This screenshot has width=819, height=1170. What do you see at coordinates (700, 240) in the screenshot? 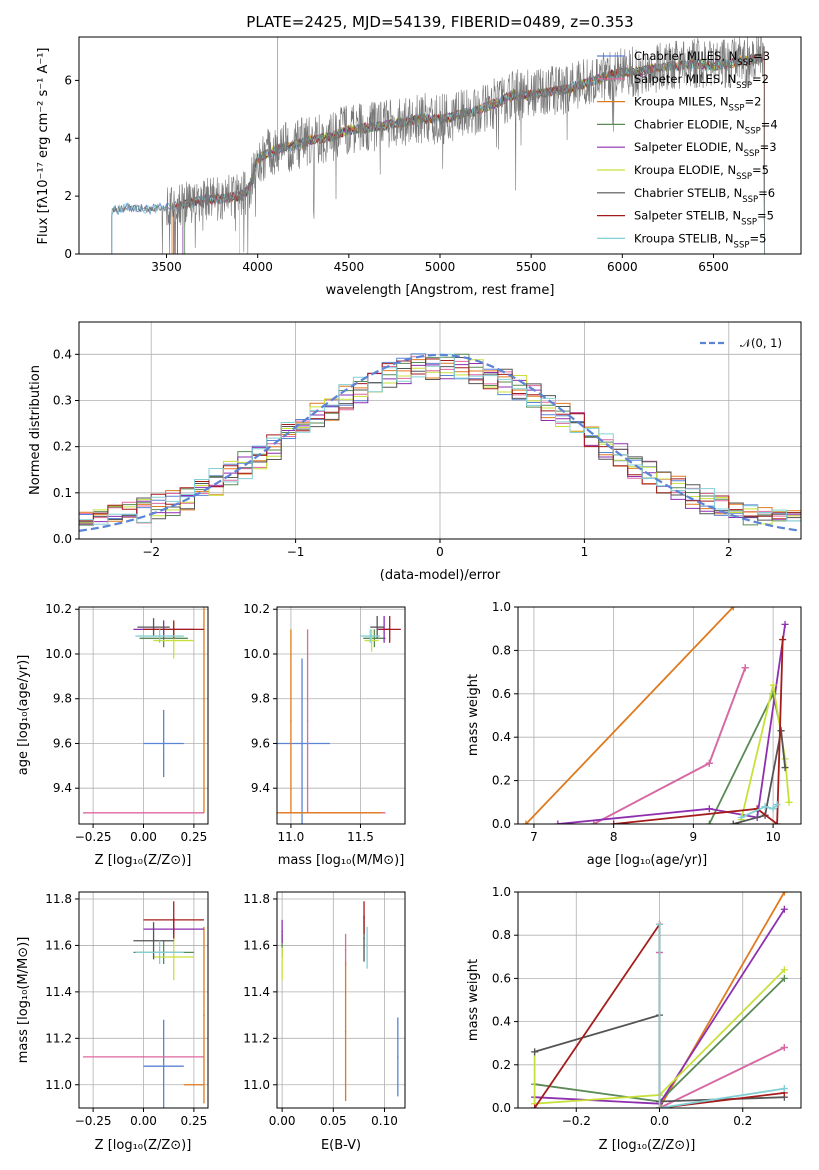
I see `legend-entry-label: Kroupa STELIB, NSSP=5` at bounding box center [700, 240].